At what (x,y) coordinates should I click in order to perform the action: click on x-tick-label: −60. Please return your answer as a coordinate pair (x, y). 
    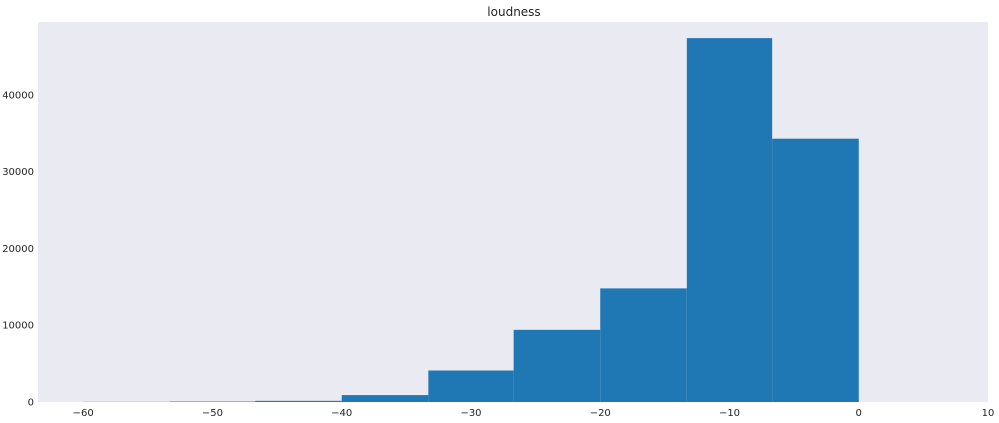
    Looking at the image, I should click on (83, 413).